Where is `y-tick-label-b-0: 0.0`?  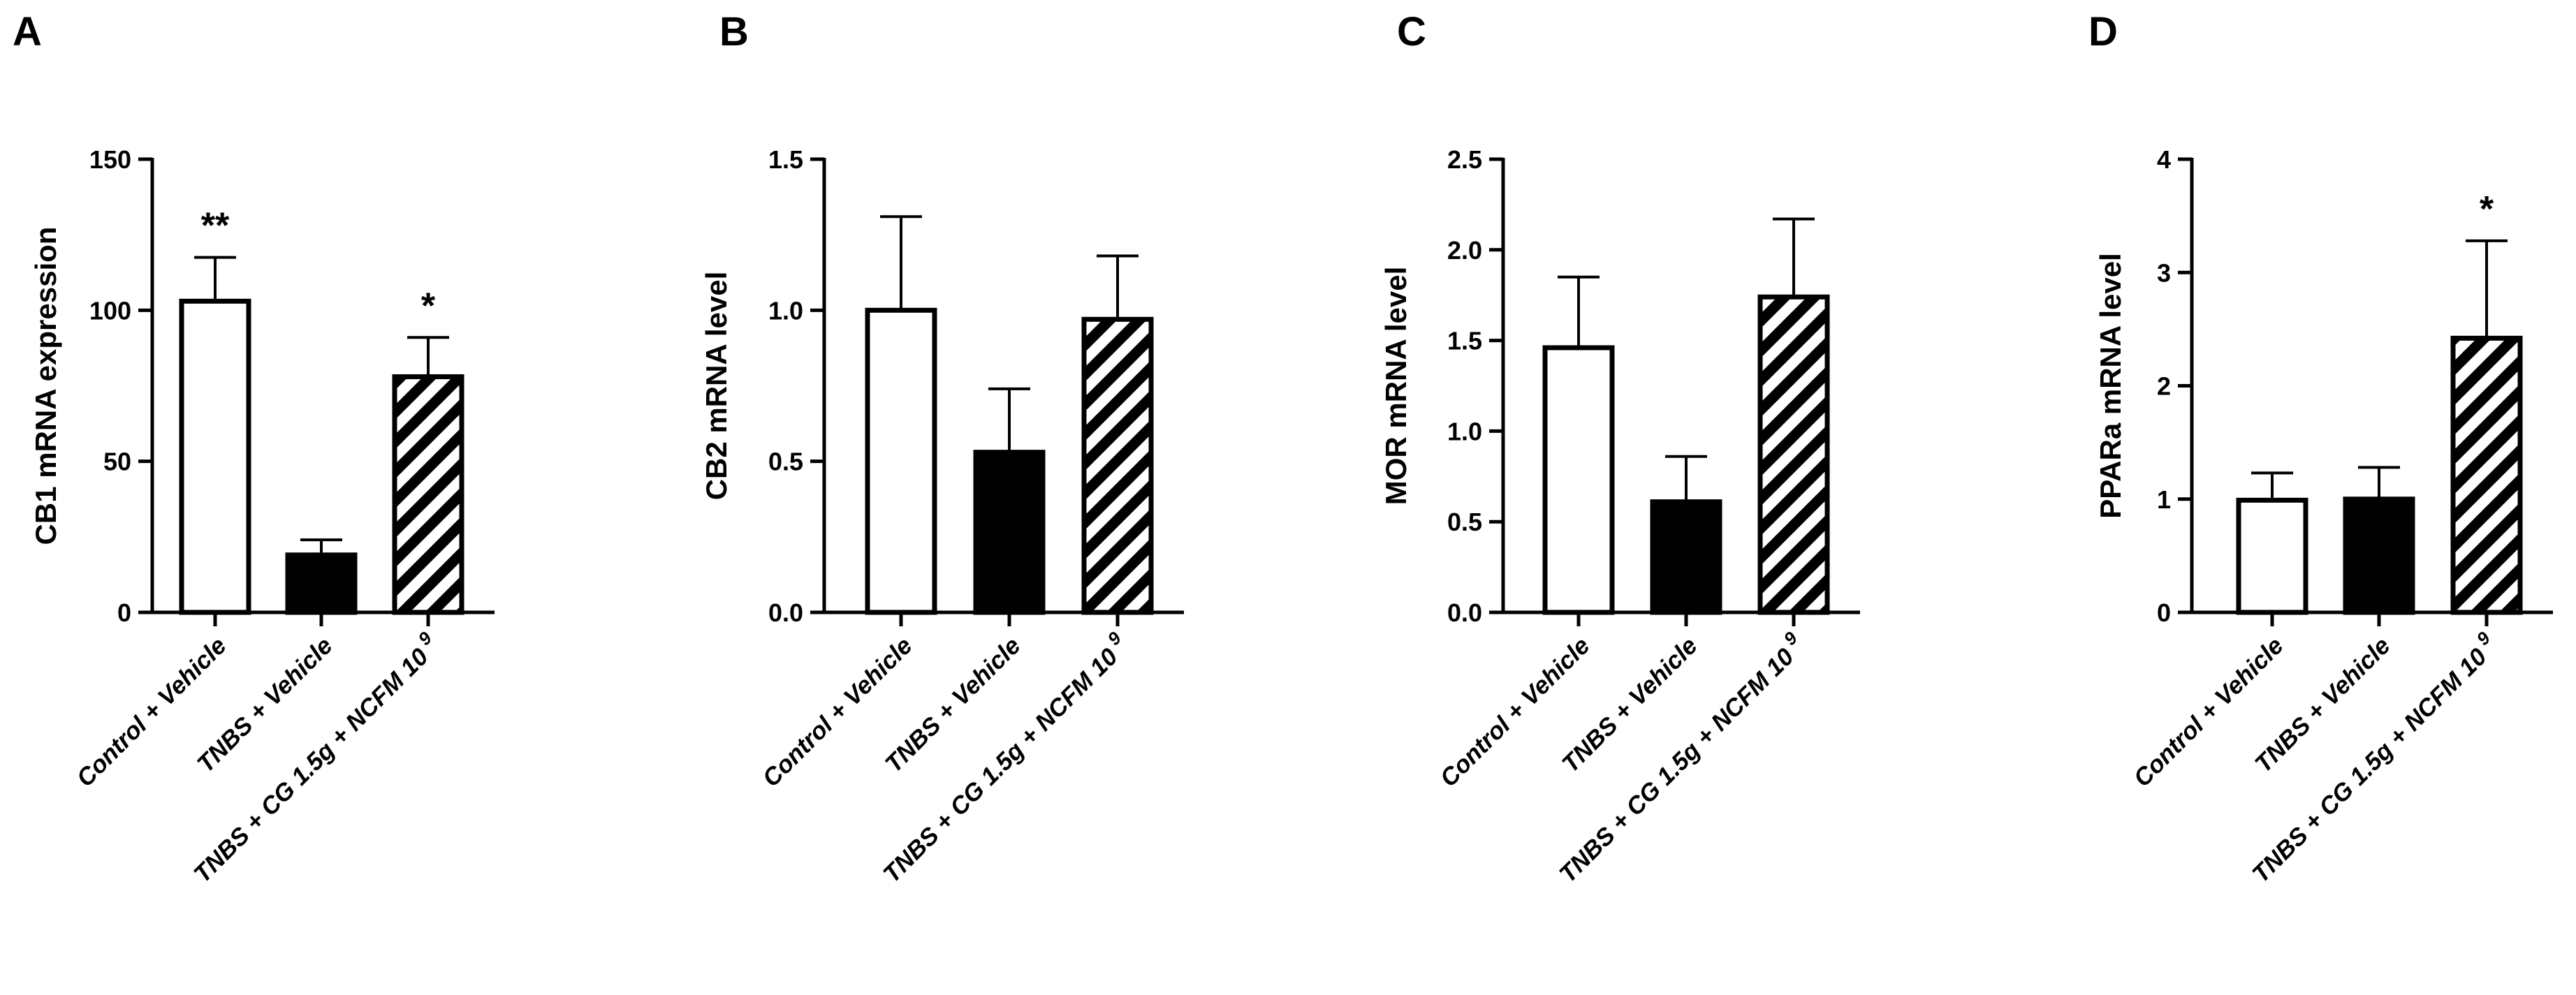
y-tick-label-b-0: 0.0 is located at coordinates (785, 612).